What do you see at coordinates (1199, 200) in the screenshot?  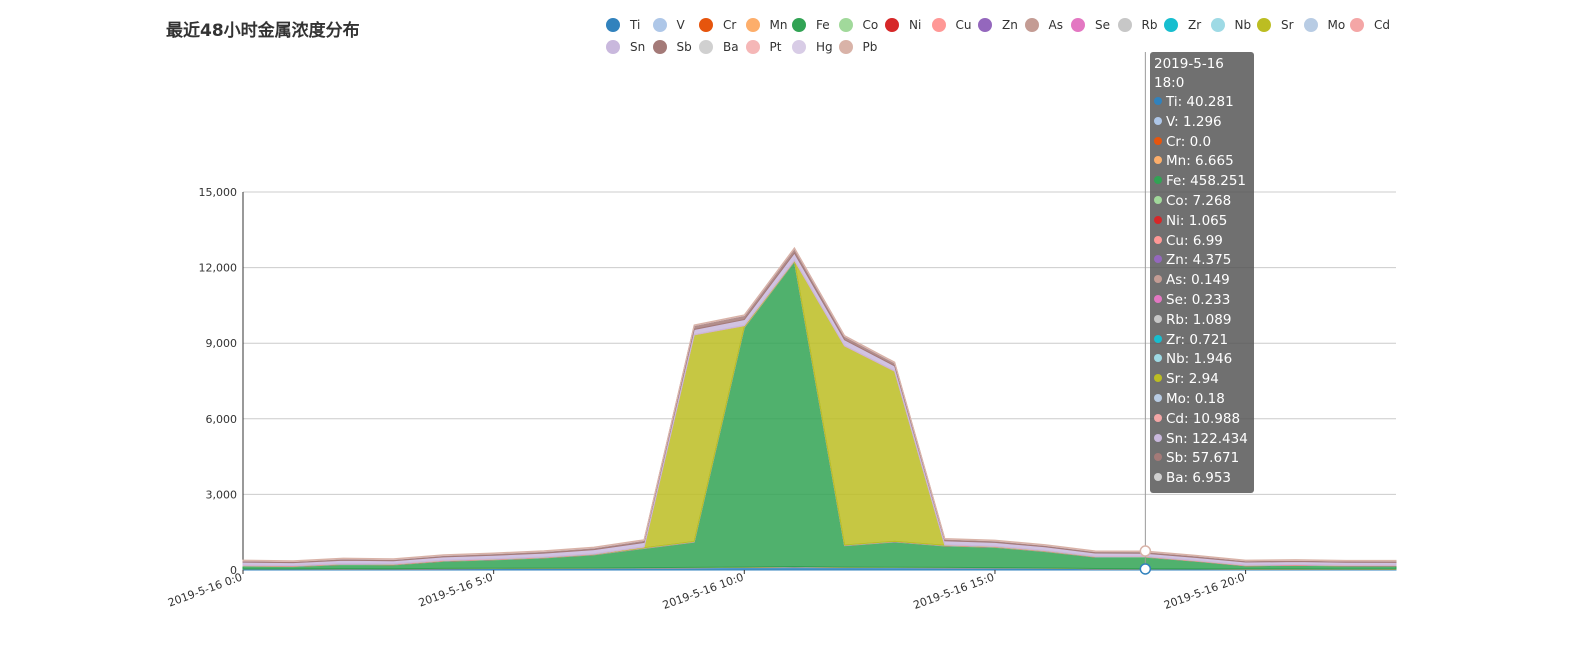 I see `tooltip-row-label: Co: 7.268` at bounding box center [1199, 200].